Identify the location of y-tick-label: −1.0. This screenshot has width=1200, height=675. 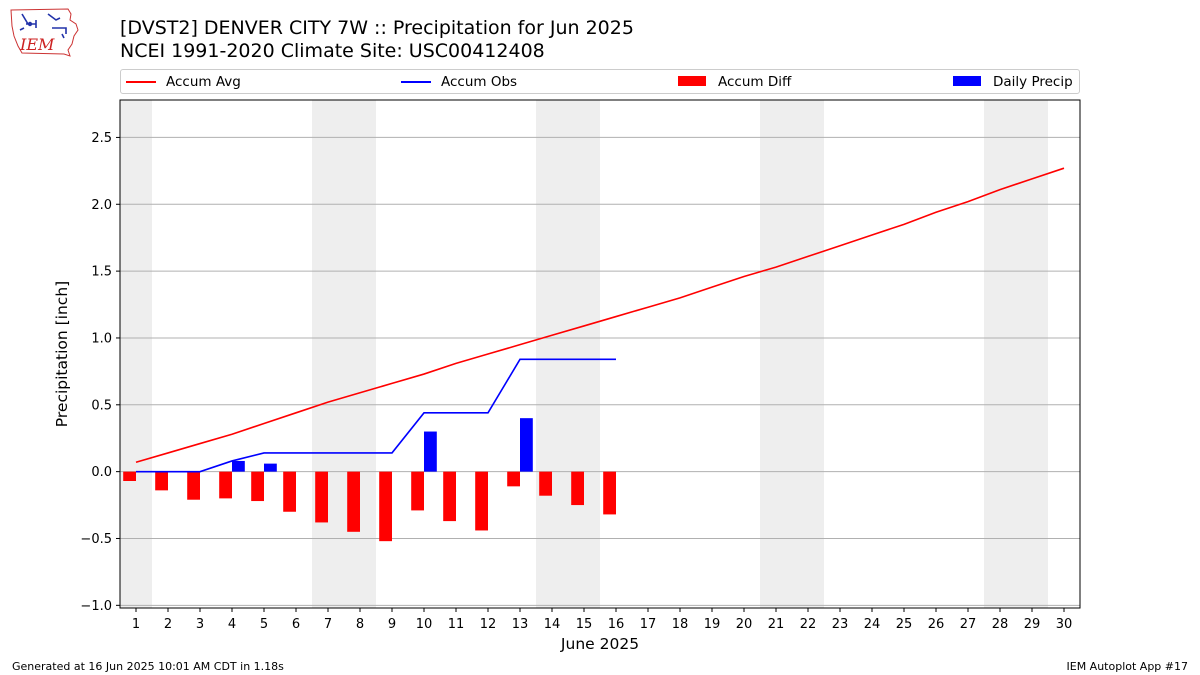
(96, 606).